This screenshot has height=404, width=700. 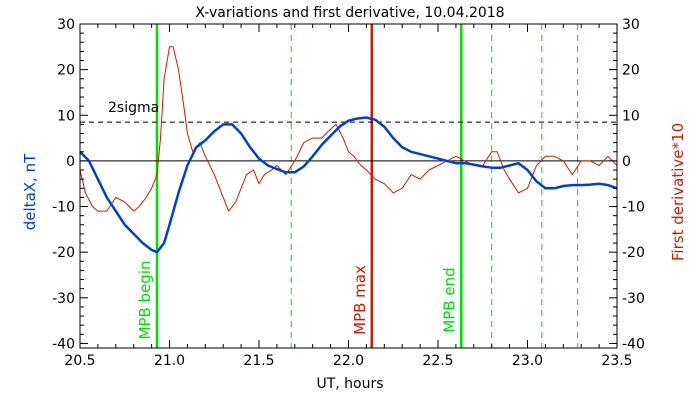 I want to click on reference-layer, so click(x=348, y=141).